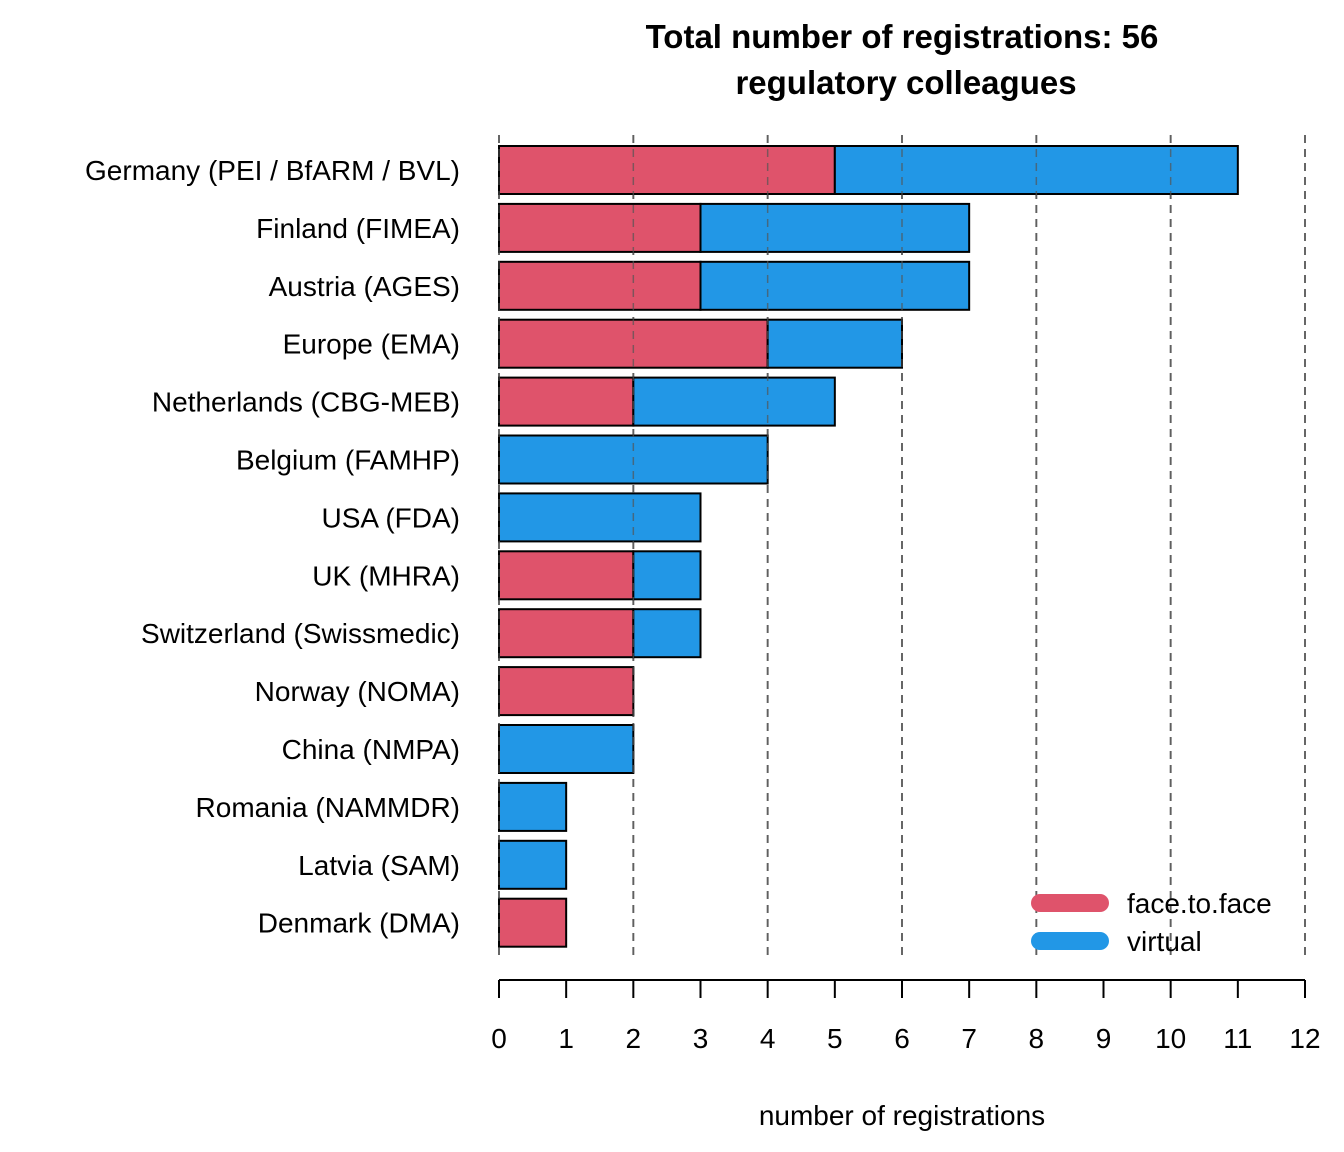 This screenshot has width=1344, height=1152. I want to click on x-tick-label-4: 4, so click(768, 1038).